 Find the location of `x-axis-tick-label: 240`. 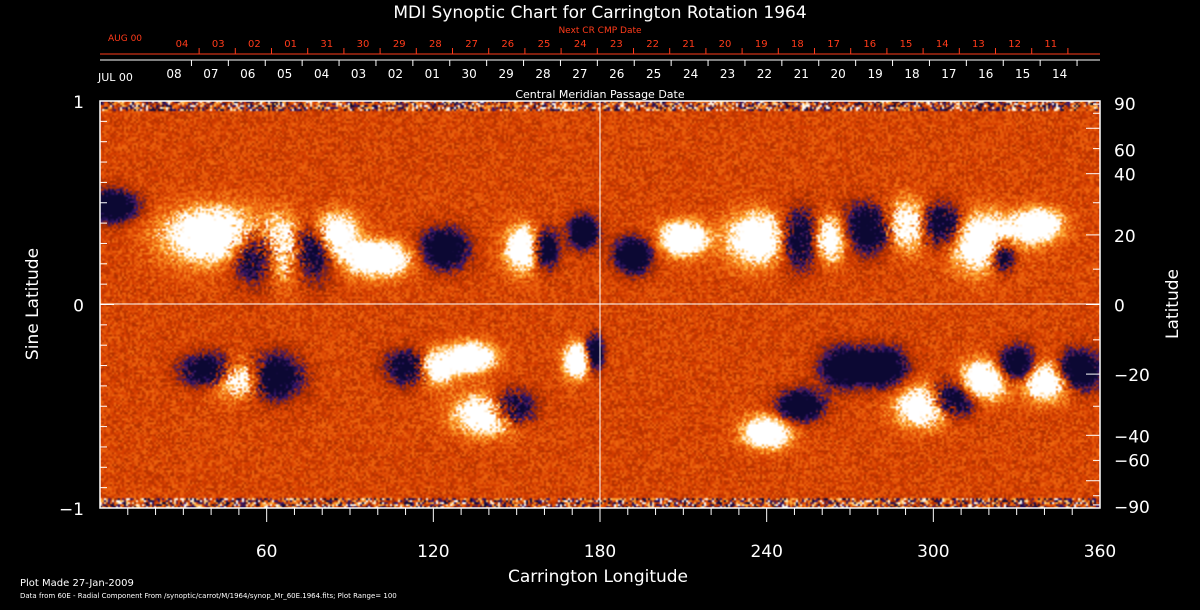

x-axis-tick-label: 240 is located at coordinates (766, 552).